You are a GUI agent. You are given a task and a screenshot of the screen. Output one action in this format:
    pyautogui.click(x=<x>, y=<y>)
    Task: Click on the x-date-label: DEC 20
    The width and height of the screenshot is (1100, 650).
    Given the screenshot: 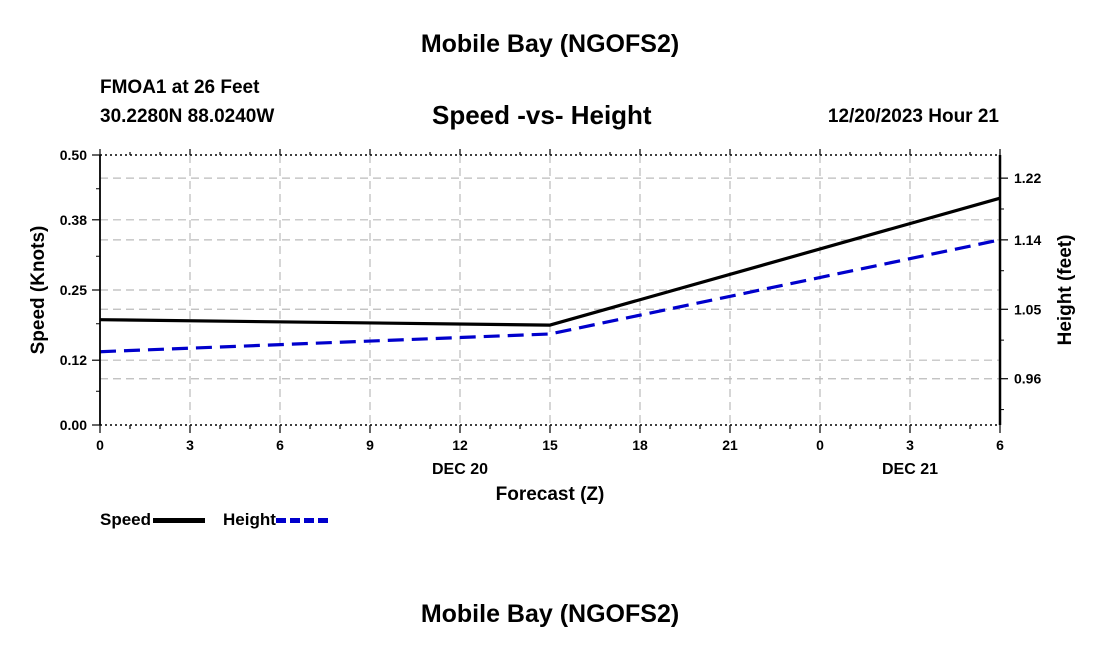 What is the action you would take?
    pyautogui.click(x=460, y=469)
    